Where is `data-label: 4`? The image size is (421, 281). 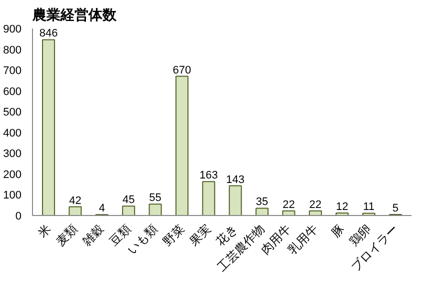
data-label: 4 is located at coordinates (101, 208).